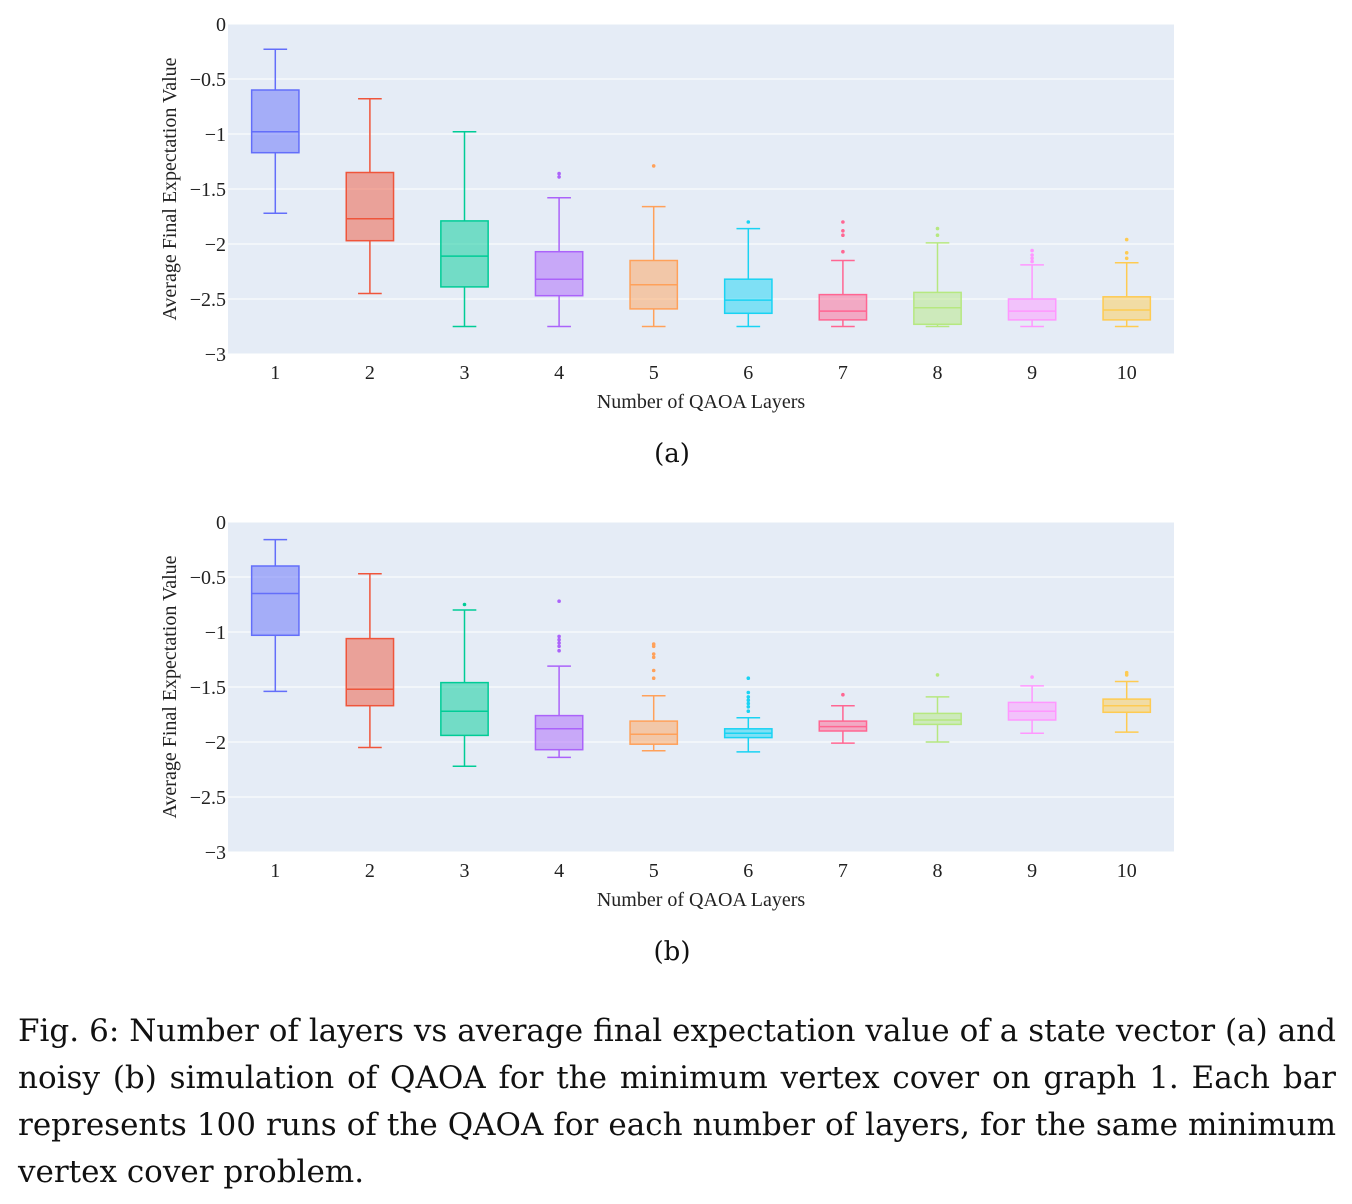 This screenshot has width=1352, height=1204. I want to click on y-tick-label: −1.5, so click(208, 190).